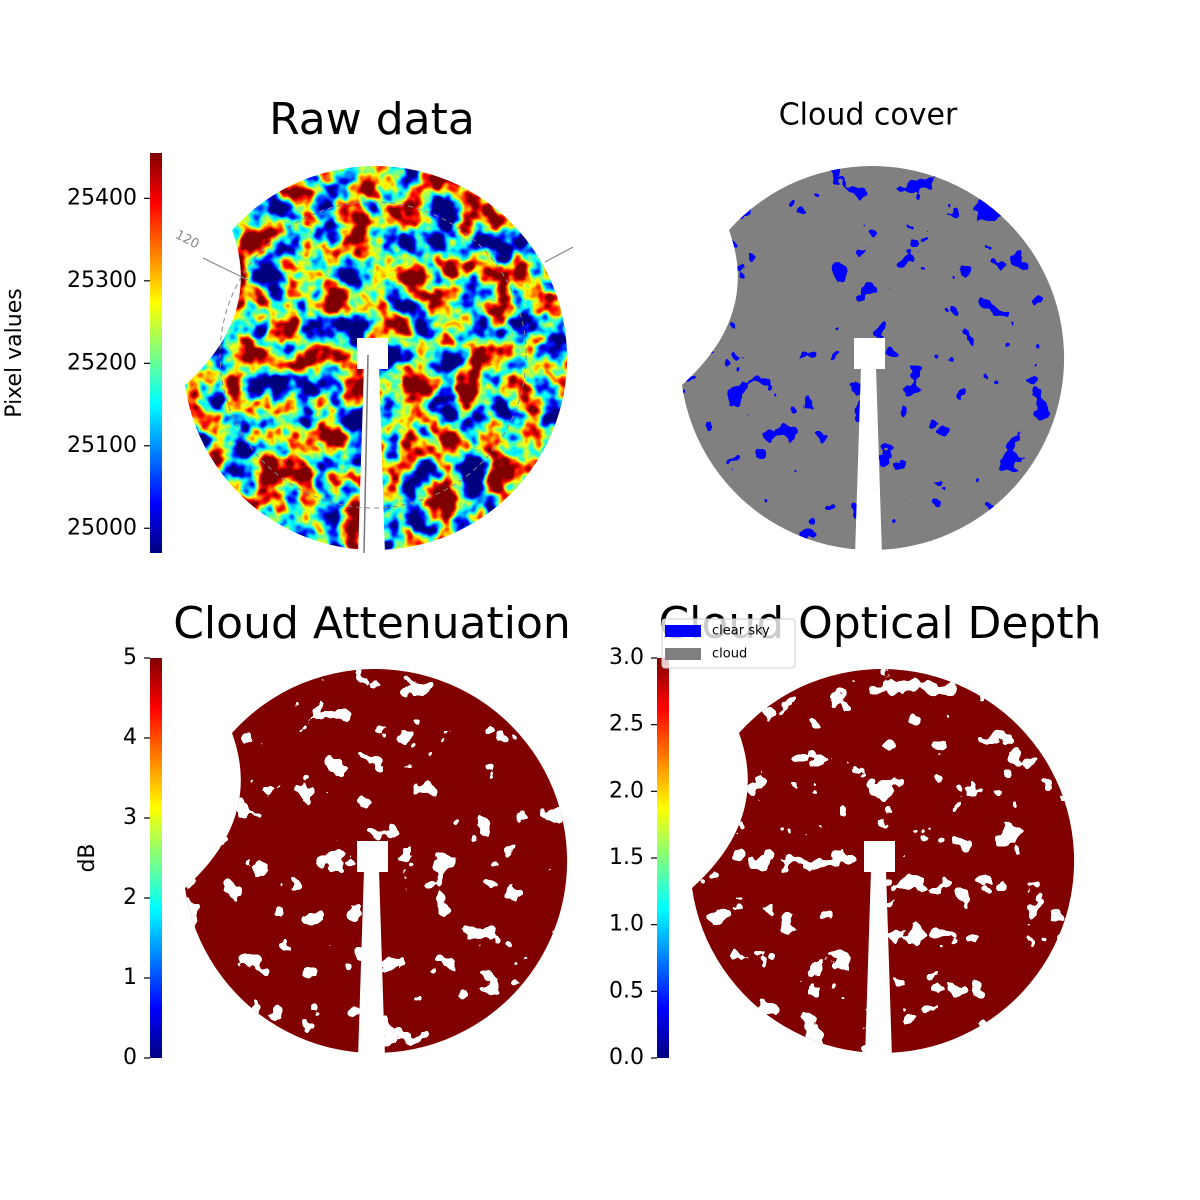 This screenshot has height=1200, width=1200. Describe the element at coordinates (626, 724) in the screenshot. I see `colorbar-tick-label: 2.5` at that location.